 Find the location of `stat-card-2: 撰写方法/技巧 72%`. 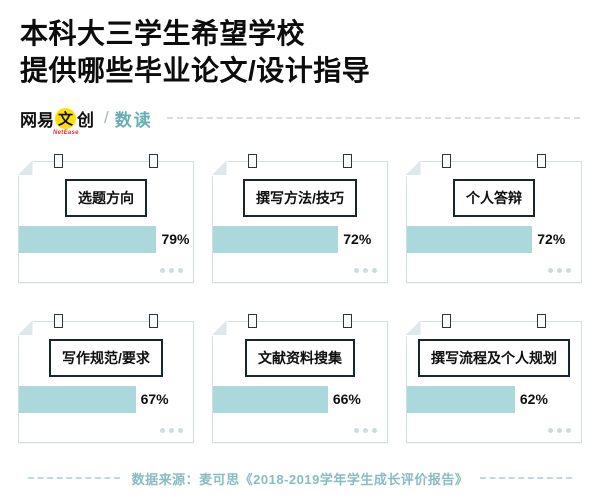

stat-card-2: 撰写方法/技巧 72% is located at coordinates (299, 218).